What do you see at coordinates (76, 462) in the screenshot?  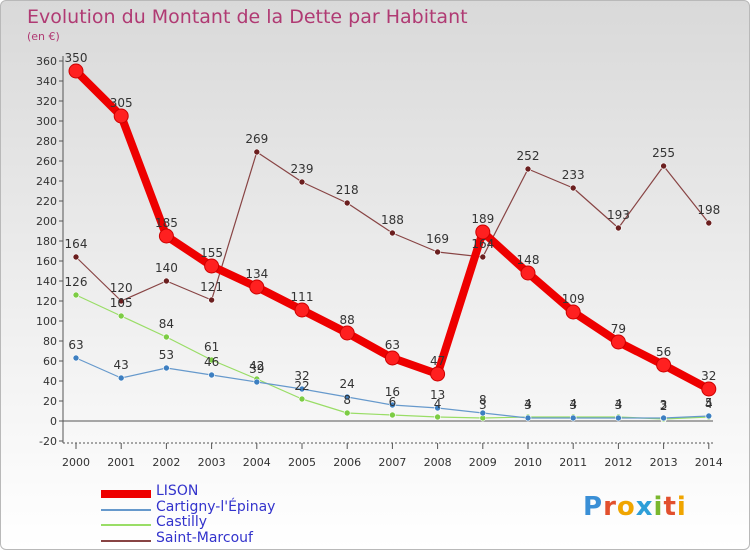 I see `x-tick-label: 2000` at bounding box center [76, 462].